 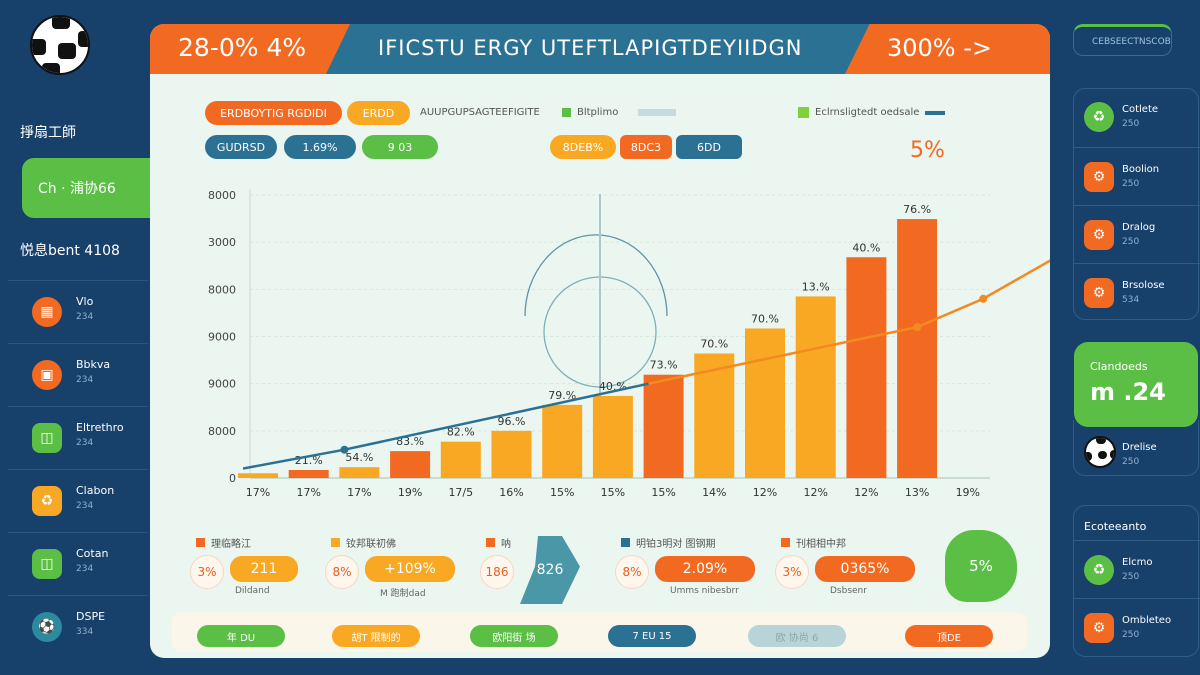 What do you see at coordinates (646, 147) in the screenshot?
I see `filter-pill: 8DC3` at bounding box center [646, 147].